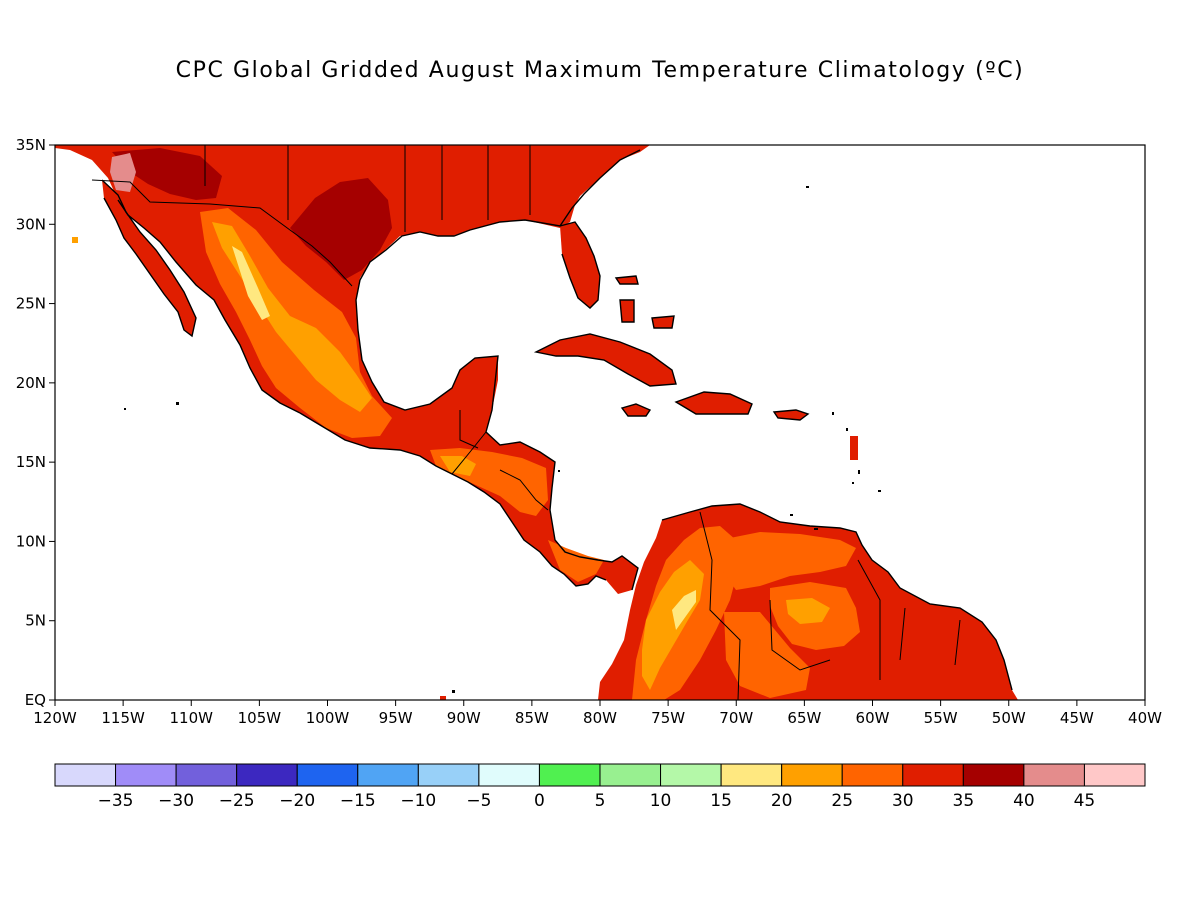 Image resolution: width=1200 pixels, height=900 pixels. What do you see at coordinates (358, 801) in the screenshot?
I see `colorbar-tick-label: −15` at bounding box center [358, 801].